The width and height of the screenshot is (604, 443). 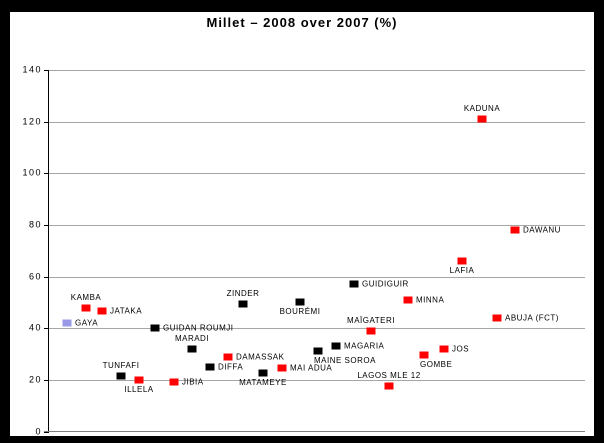 I want to click on point-label: DIFFA, so click(x=231, y=367).